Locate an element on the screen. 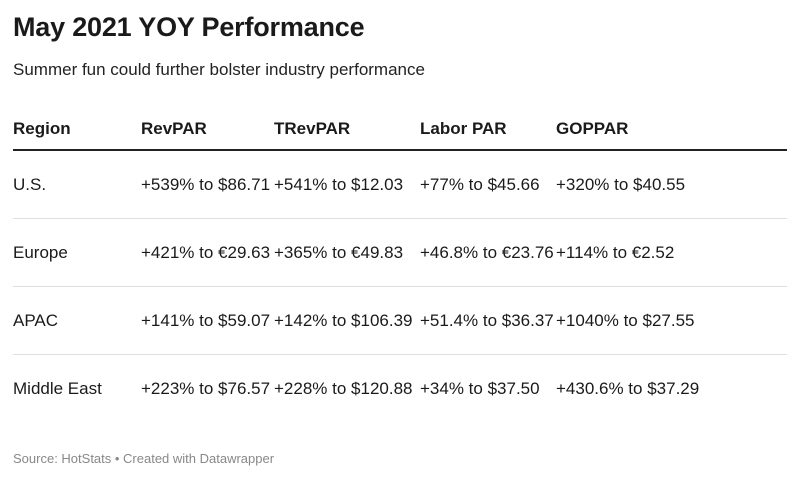 The width and height of the screenshot is (800, 480). table-cell: +34% to $37.50 is located at coordinates (480, 388).